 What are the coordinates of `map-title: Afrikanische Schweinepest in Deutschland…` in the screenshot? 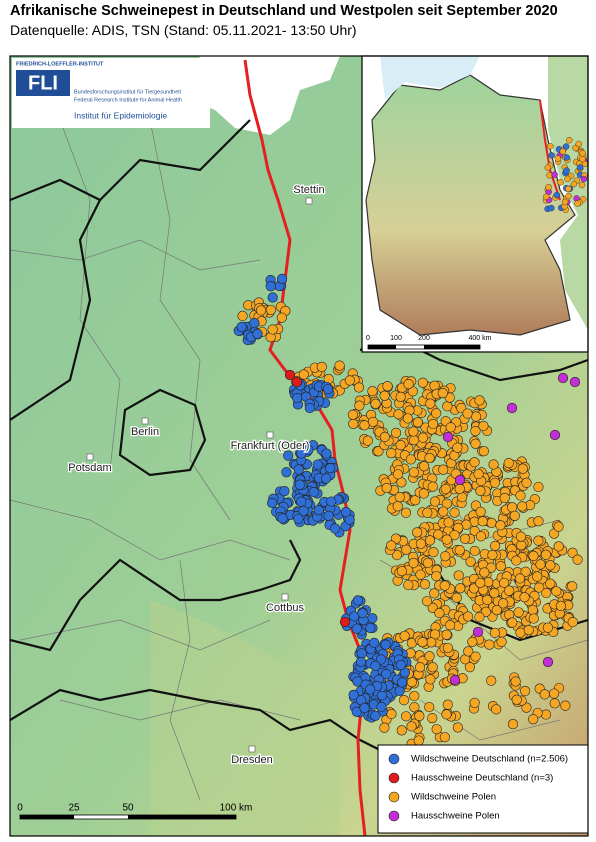 It's located at (284, 11).